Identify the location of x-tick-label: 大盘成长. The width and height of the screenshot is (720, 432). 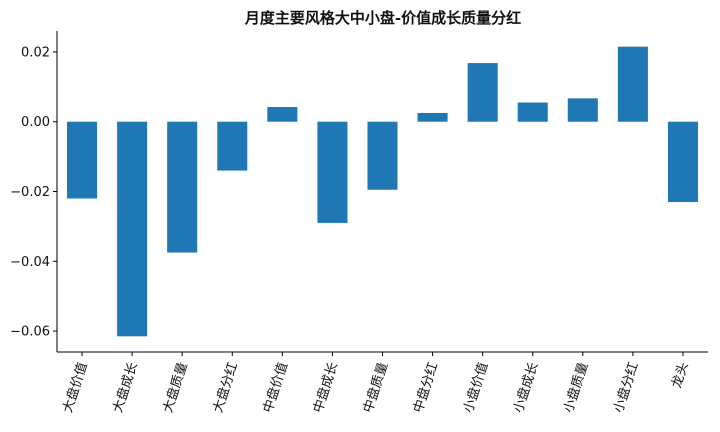
(125, 387).